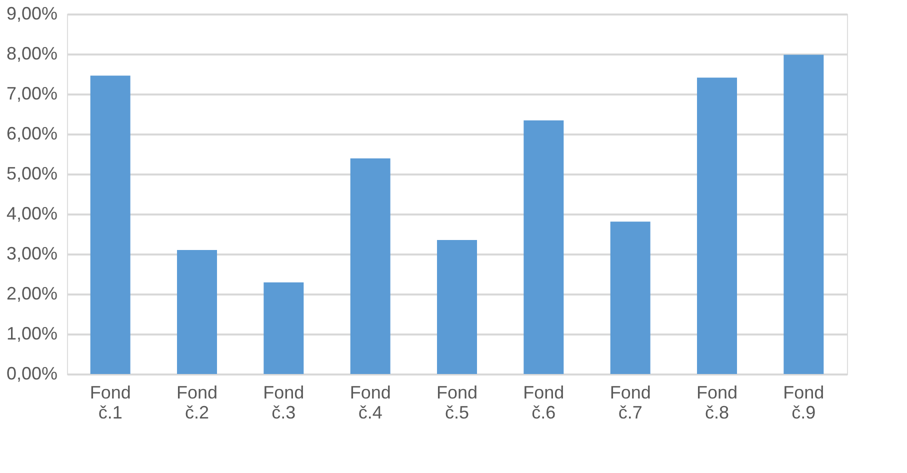  What do you see at coordinates (32, 294) in the screenshot?
I see `y-tick-label: 2,00%` at bounding box center [32, 294].